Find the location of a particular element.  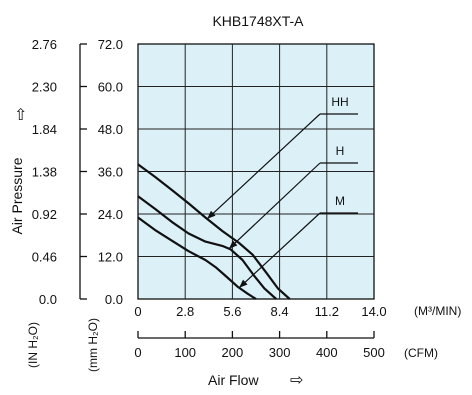

y-right-unit: (mm H₂O) is located at coordinates (93, 345).